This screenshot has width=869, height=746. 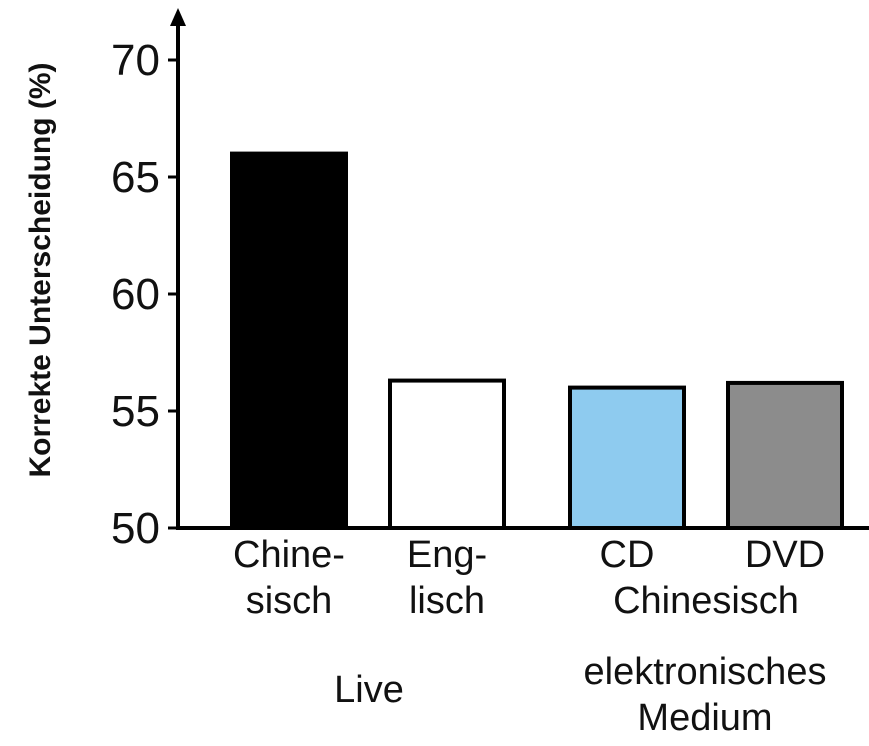 I want to click on y-tick-label: 55, so click(x=135, y=411).